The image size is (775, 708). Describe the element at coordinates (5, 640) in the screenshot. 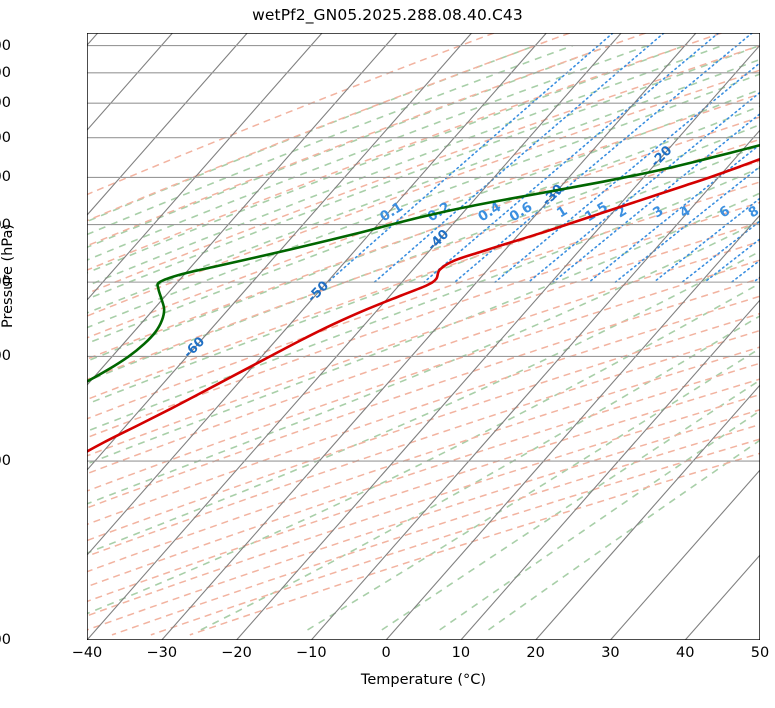

I see `y-tick-label: 100` at that location.